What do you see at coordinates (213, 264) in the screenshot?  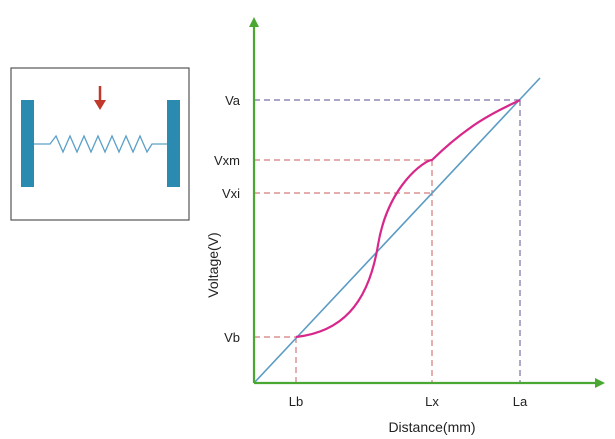 I see `y-axis-title: Voltage(V)` at bounding box center [213, 264].